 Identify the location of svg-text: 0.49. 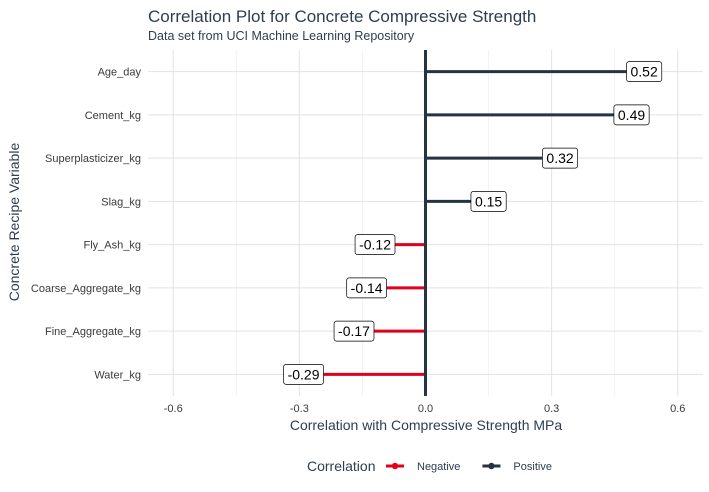
(631, 115).